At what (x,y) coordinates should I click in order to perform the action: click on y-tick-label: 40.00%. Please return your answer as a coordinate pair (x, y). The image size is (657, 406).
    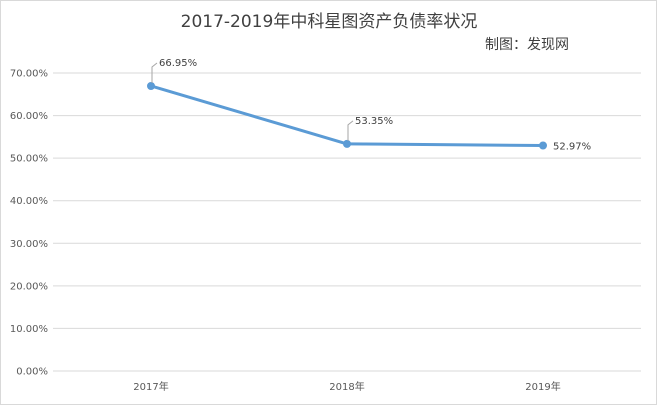
    Looking at the image, I should click on (29, 201).